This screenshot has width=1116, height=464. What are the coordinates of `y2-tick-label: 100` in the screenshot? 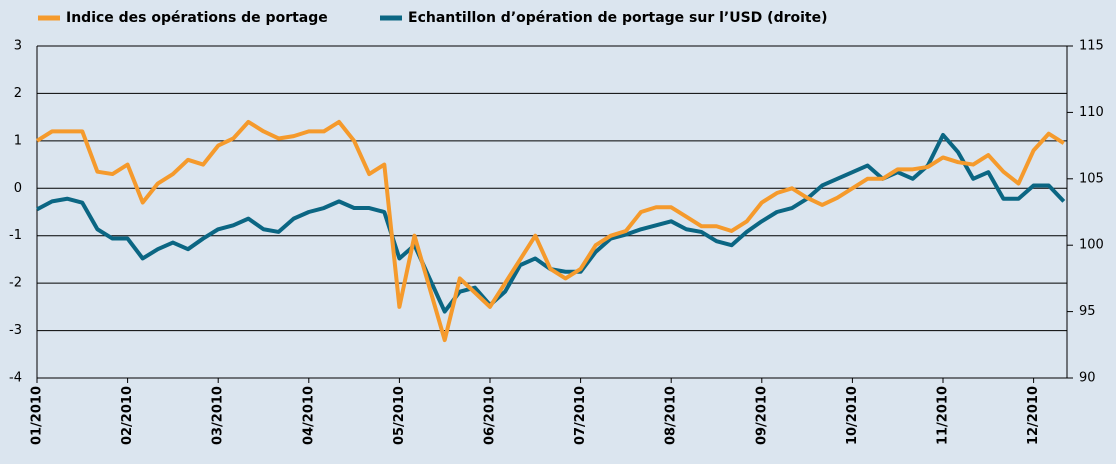 It's located at (1091, 245).